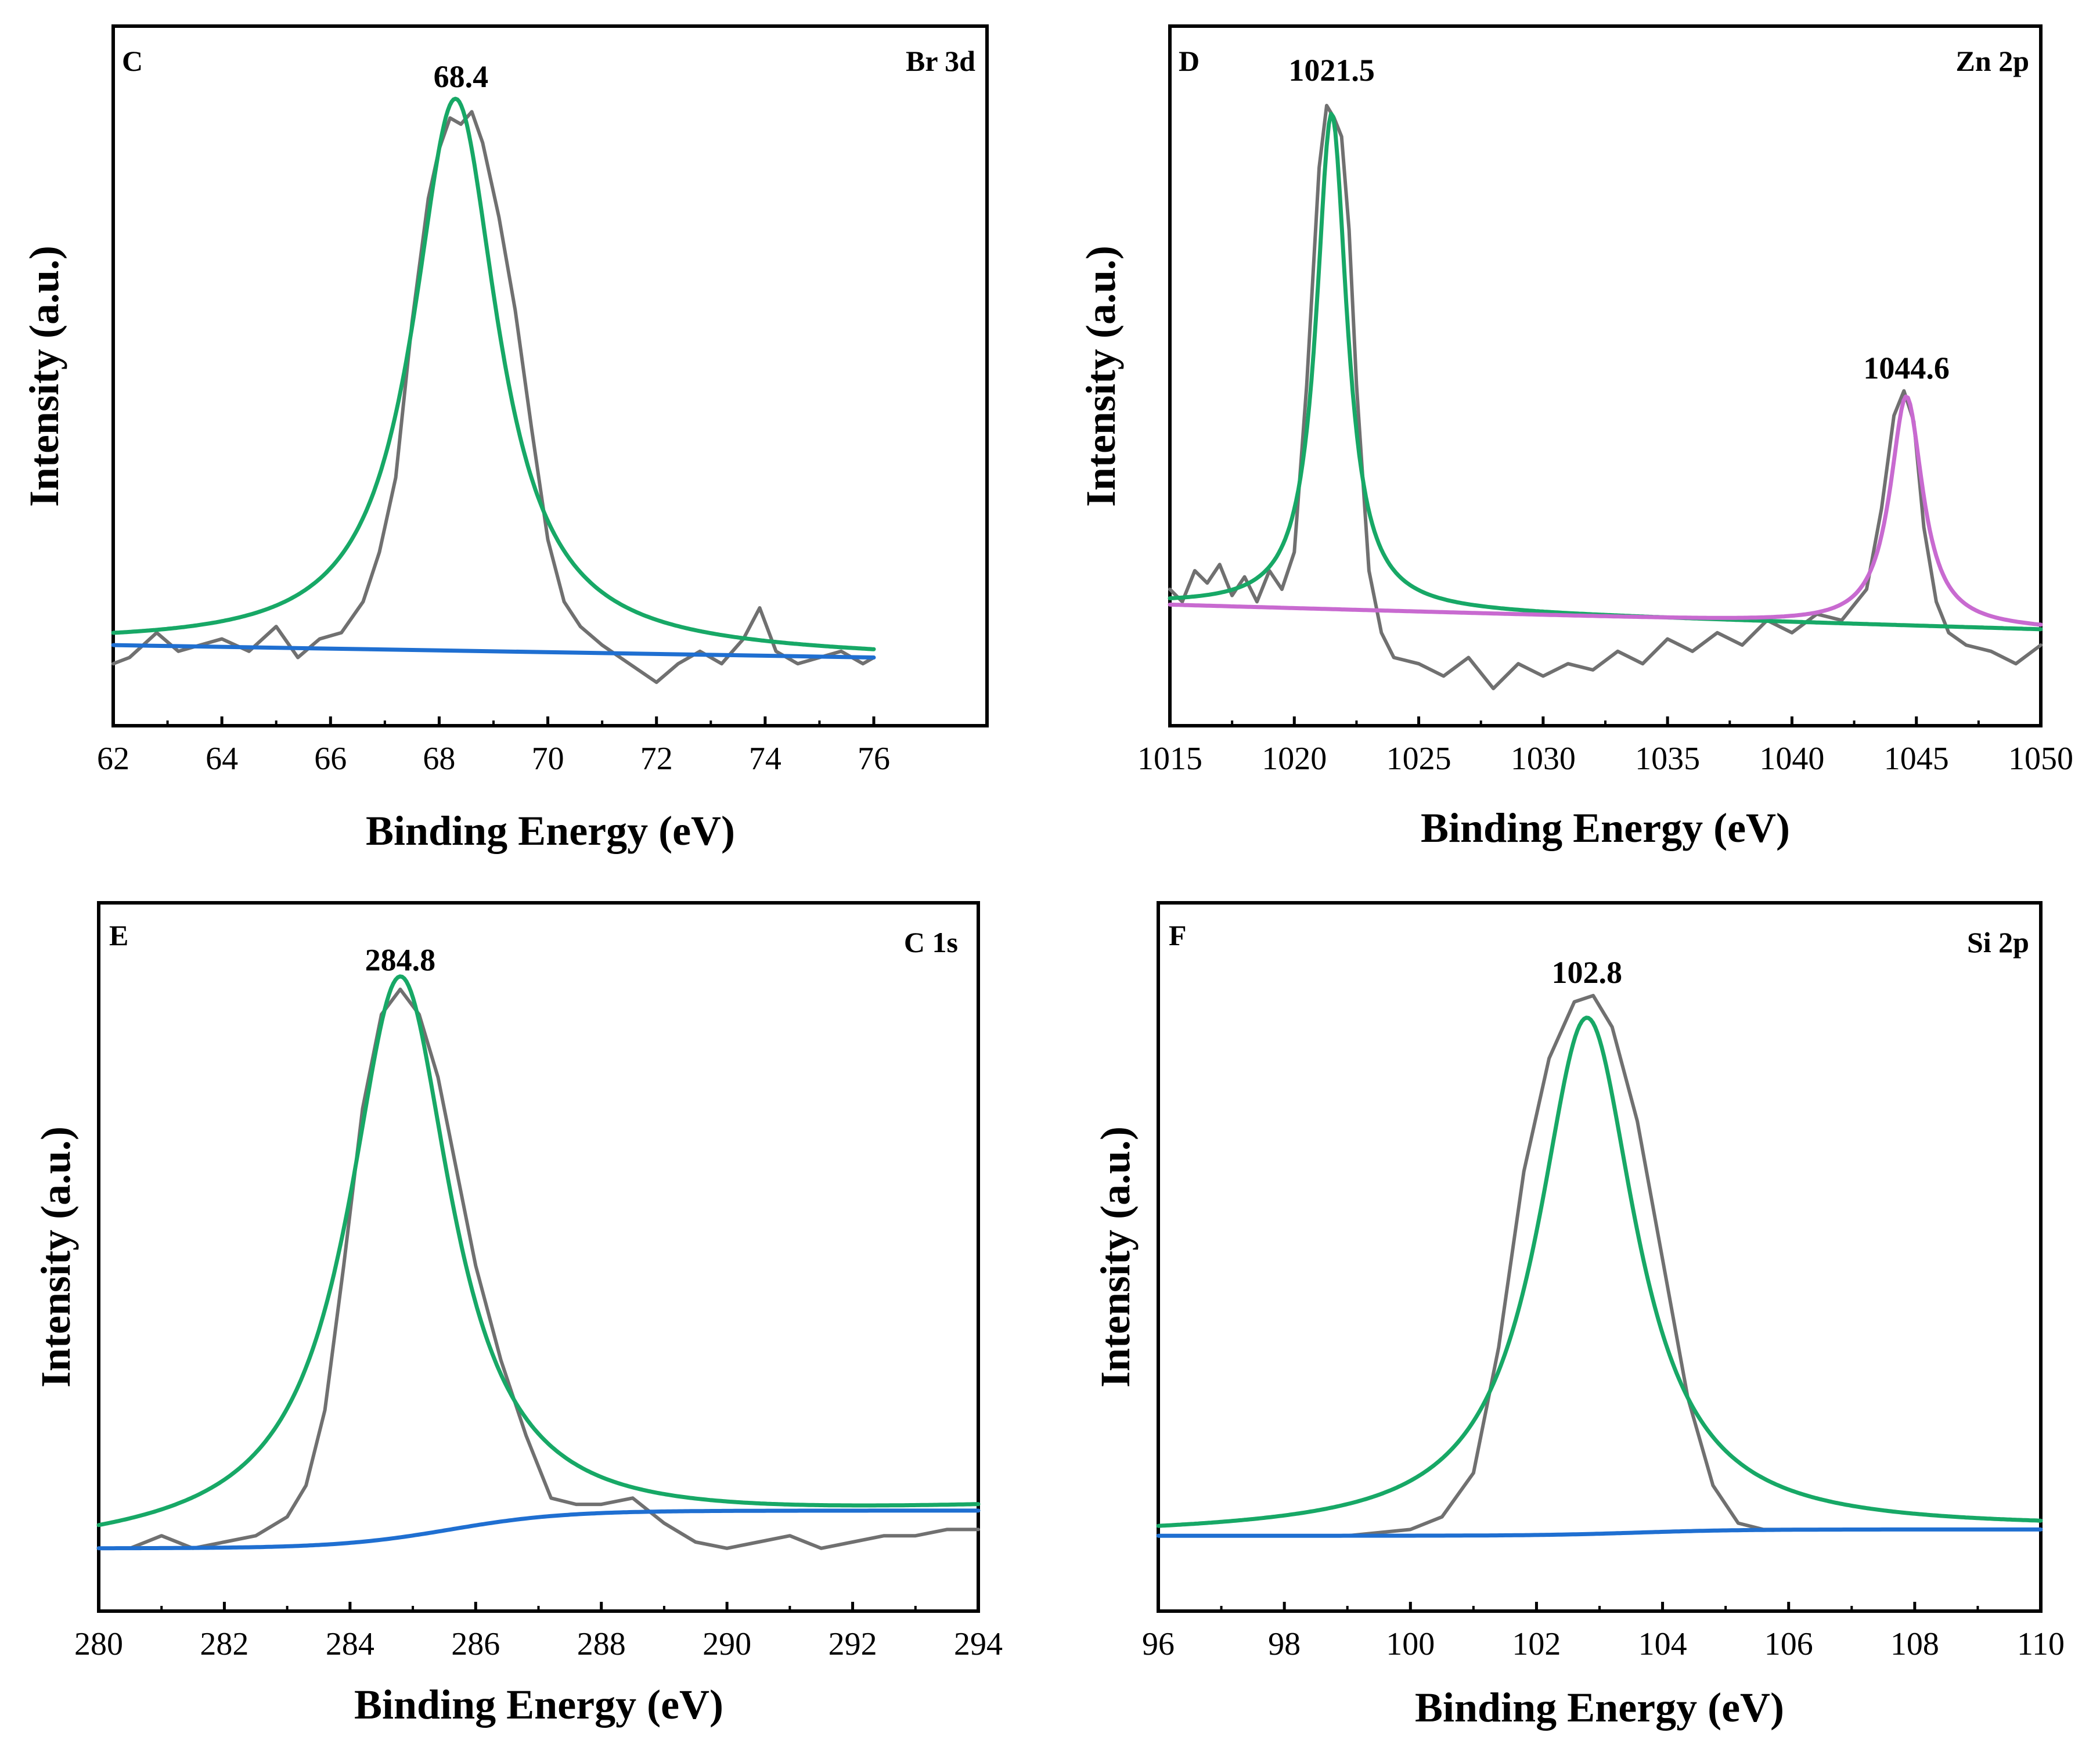 This screenshot has height=1740, width=2100. I want to click on panel-e-fit-line, so click(539, 1251).